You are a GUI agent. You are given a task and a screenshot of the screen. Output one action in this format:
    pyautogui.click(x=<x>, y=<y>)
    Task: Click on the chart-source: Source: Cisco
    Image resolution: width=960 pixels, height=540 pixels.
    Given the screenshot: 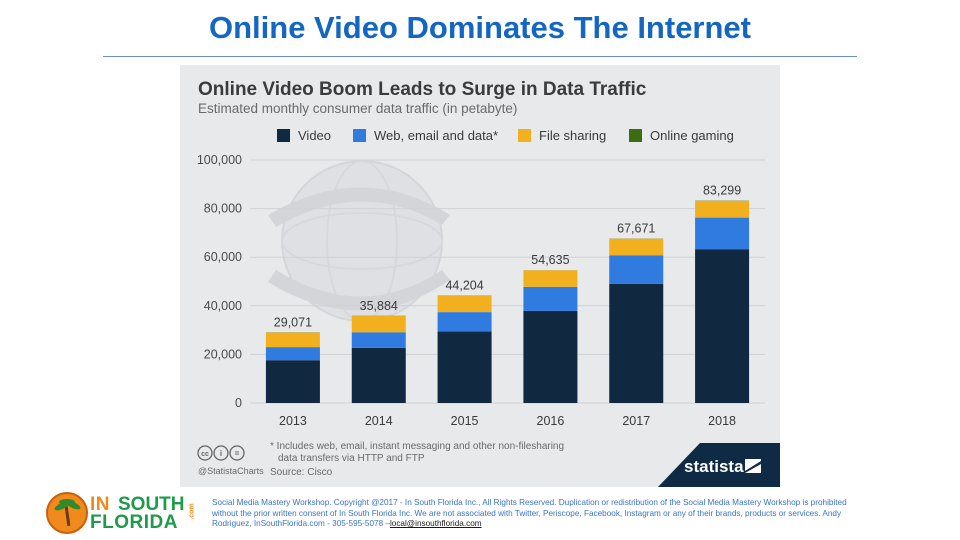 What is the action you would take?
    pyautogui.click(x=301, y=472)
    